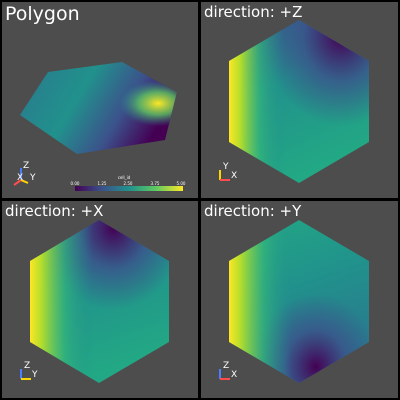 The width and height of the screenshot is (400, 400). Describe the element at coordinates (253, 12) in the screenshot. I see `viewport-title: direction: +Z` at that location.